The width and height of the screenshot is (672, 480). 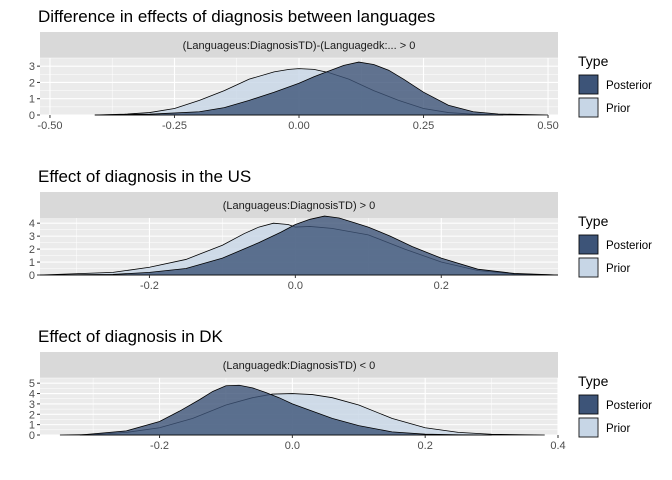 What do you see at coordinates (131, 336) in the screenshot?
I see `chart-title: Effect of diagnosis in DK` at bounding box center [131, 336].